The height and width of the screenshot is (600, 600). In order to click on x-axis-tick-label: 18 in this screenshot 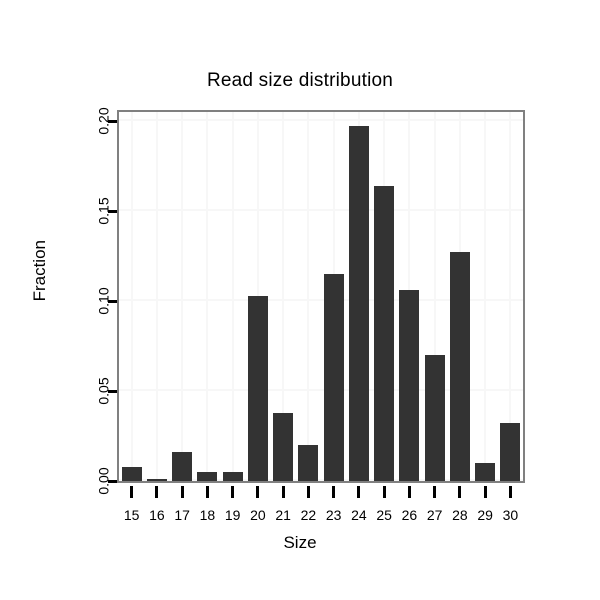, I will do `click(207, 515)`.